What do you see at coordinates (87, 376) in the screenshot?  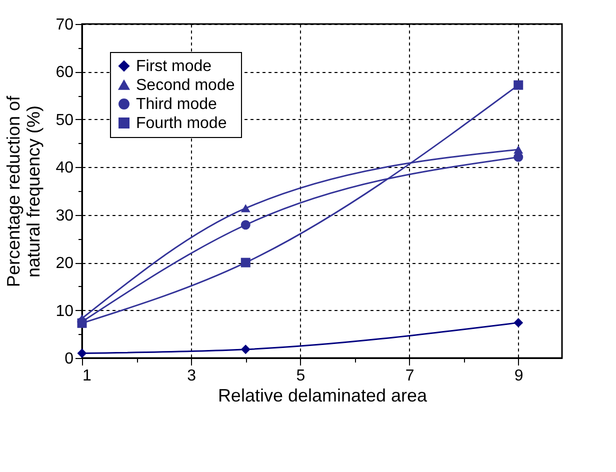 I see `x-tick-label: 1` at bounding box center [87, 376].